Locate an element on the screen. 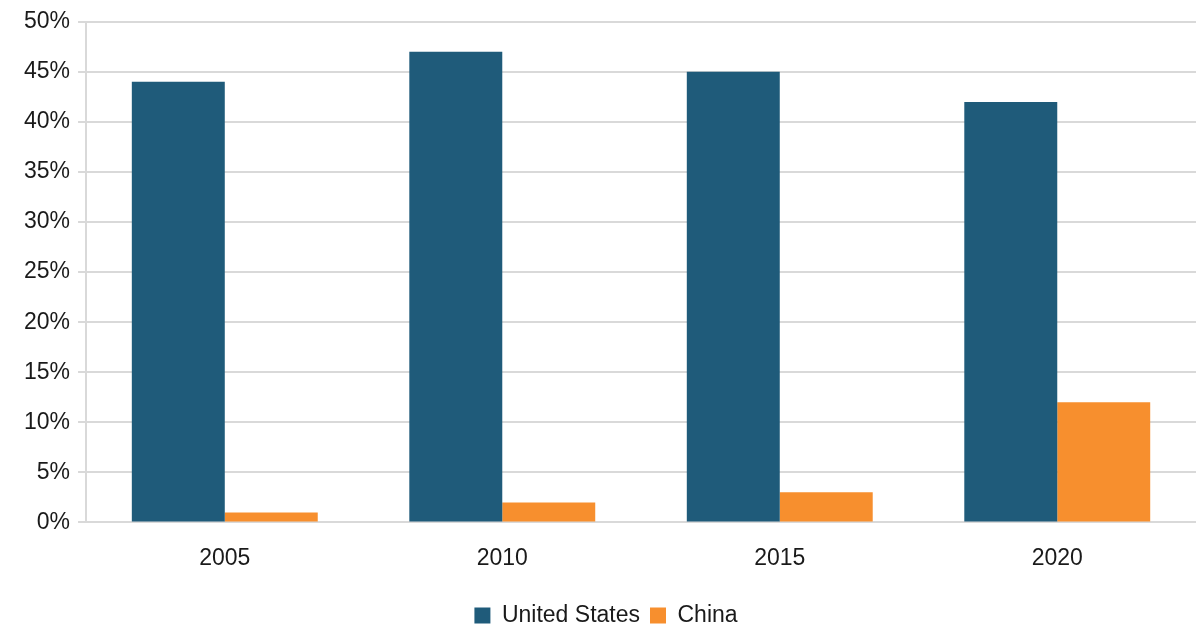 The height and width of the screenshot is (637, 1196). y-tick-label: 50% is located at coordinates (47, 20).